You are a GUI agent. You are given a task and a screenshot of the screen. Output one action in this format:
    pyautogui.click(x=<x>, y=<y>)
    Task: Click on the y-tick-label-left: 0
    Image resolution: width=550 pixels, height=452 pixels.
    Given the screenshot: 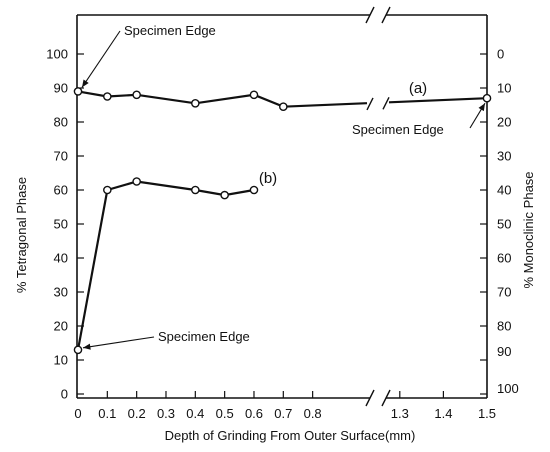 What is the action you would take?
    pyautogui.click(x=64, y=394)
    